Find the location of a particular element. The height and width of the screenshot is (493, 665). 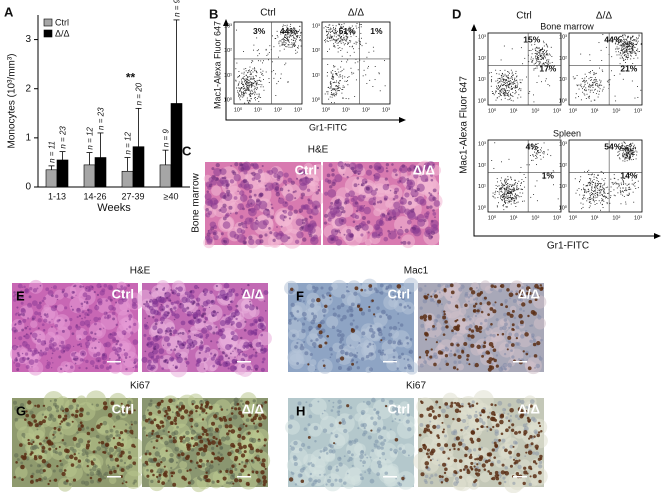

quadrant-percent: 21% is located at coordinates (628, 68).